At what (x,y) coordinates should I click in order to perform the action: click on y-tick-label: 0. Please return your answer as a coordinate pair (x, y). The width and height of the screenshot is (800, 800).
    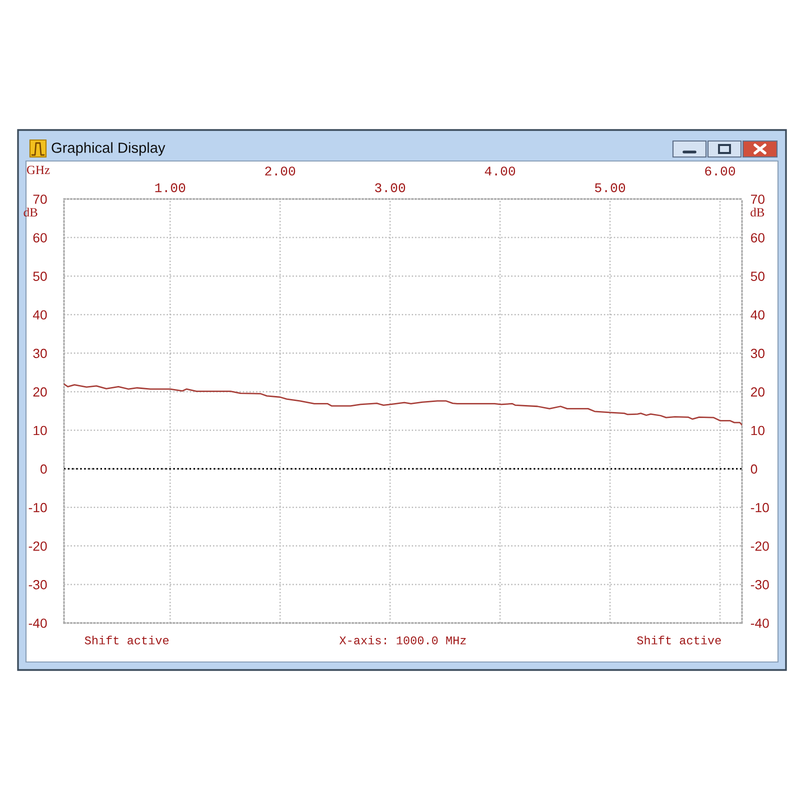
    Looking at the image, I should click on (43, 469).